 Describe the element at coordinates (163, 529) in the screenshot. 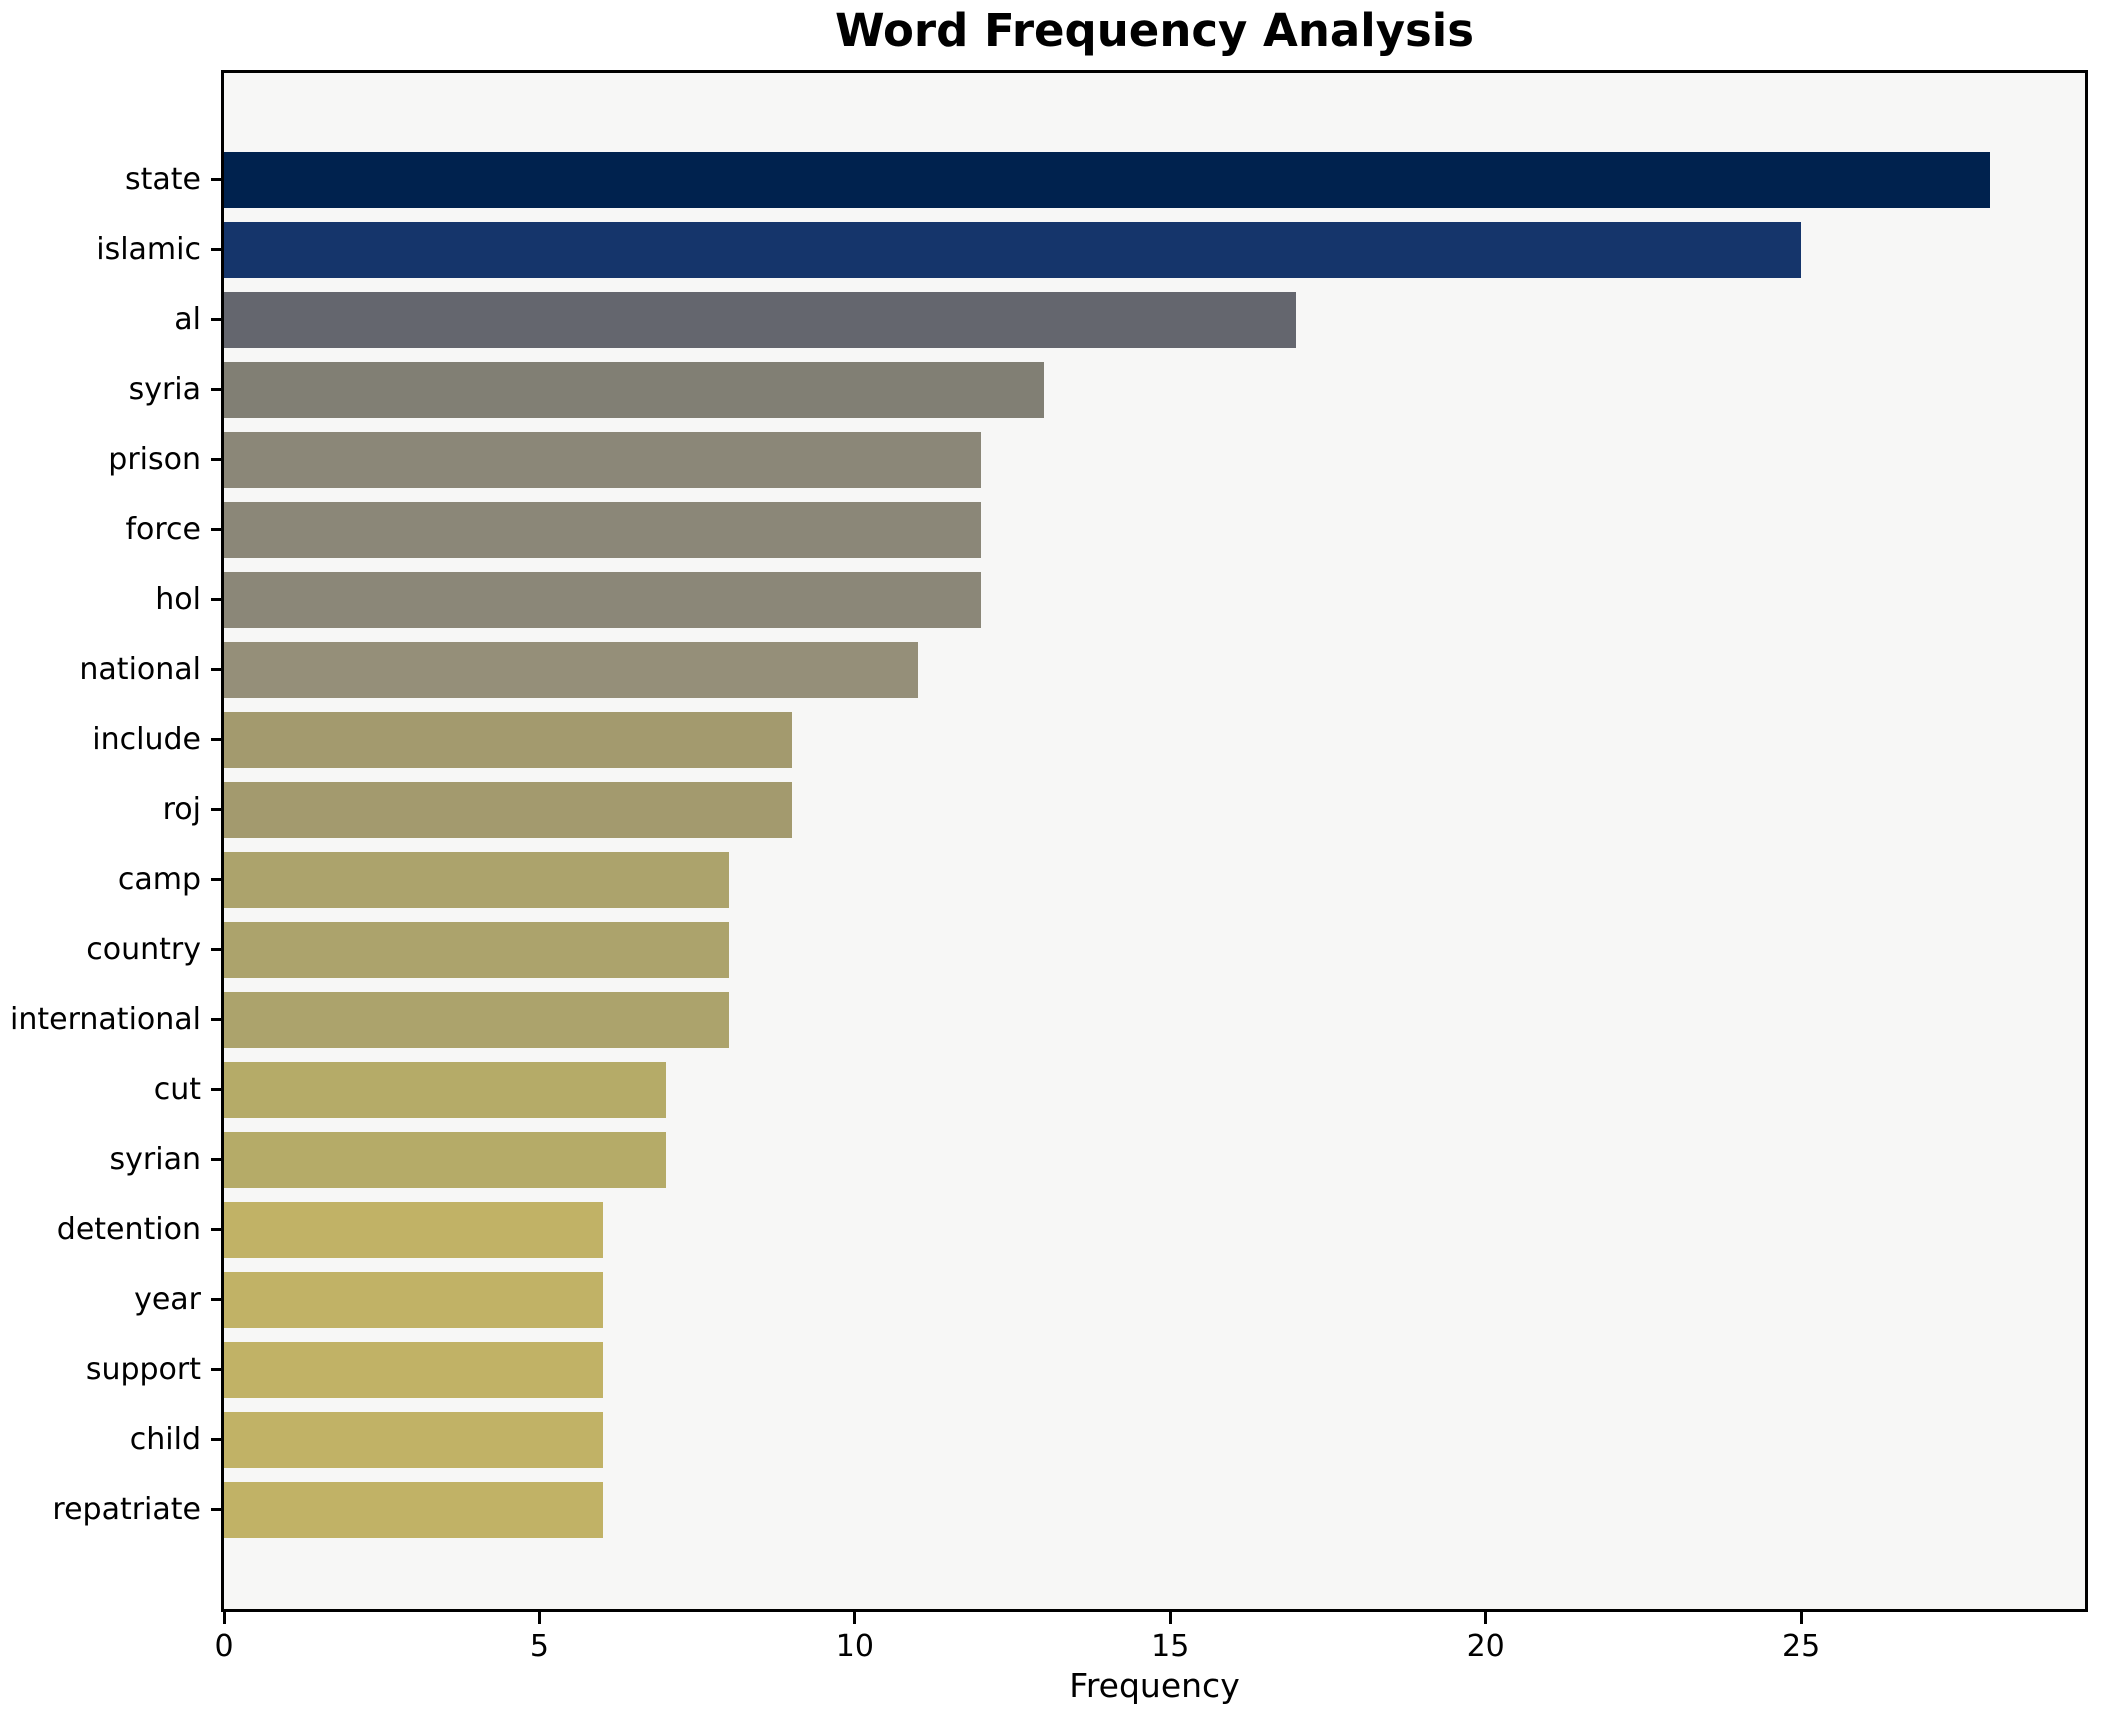

I see `y-tick-label-force: force` at that location.